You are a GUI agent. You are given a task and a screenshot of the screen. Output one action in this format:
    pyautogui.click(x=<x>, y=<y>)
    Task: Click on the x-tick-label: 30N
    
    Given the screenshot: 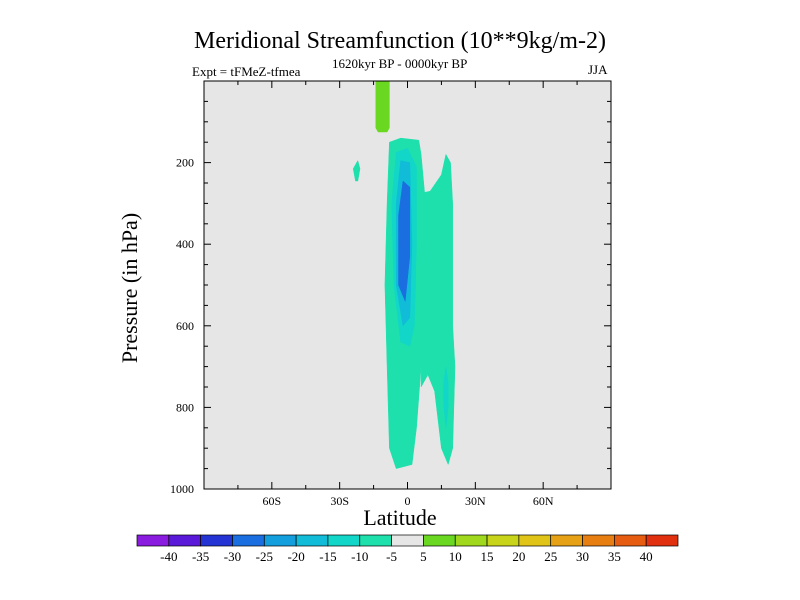 What is the action you would take?
    pyautogui.click(x=475, y=501)
    